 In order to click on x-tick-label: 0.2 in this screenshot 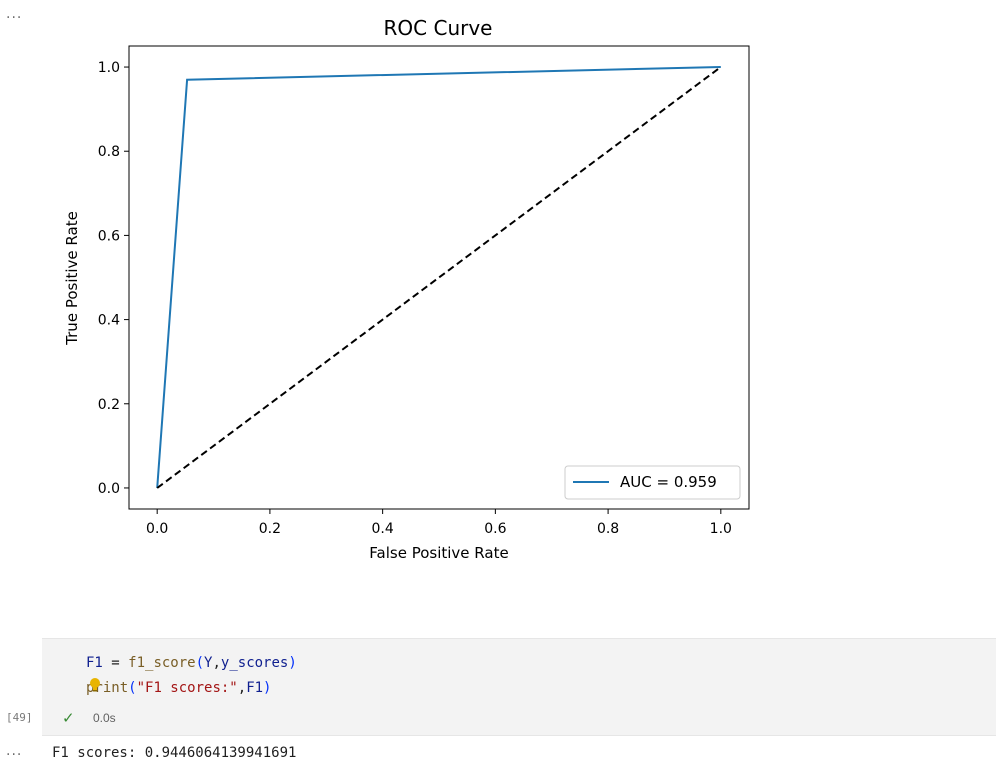, I will do `click(270, 529)`.